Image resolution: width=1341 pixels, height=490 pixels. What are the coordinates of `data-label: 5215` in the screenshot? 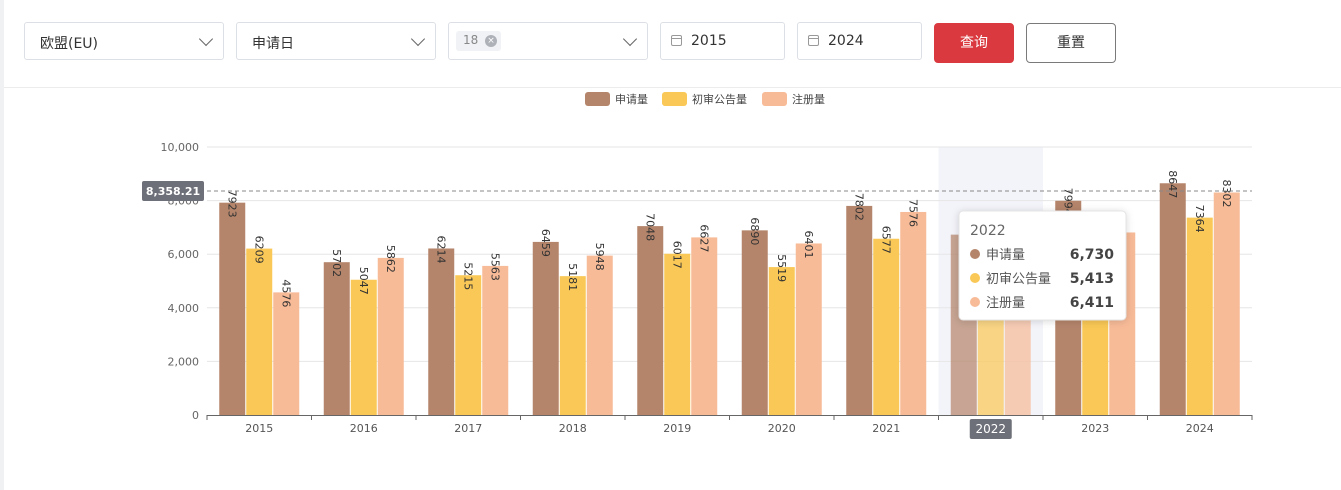 It's located at (467, 276).